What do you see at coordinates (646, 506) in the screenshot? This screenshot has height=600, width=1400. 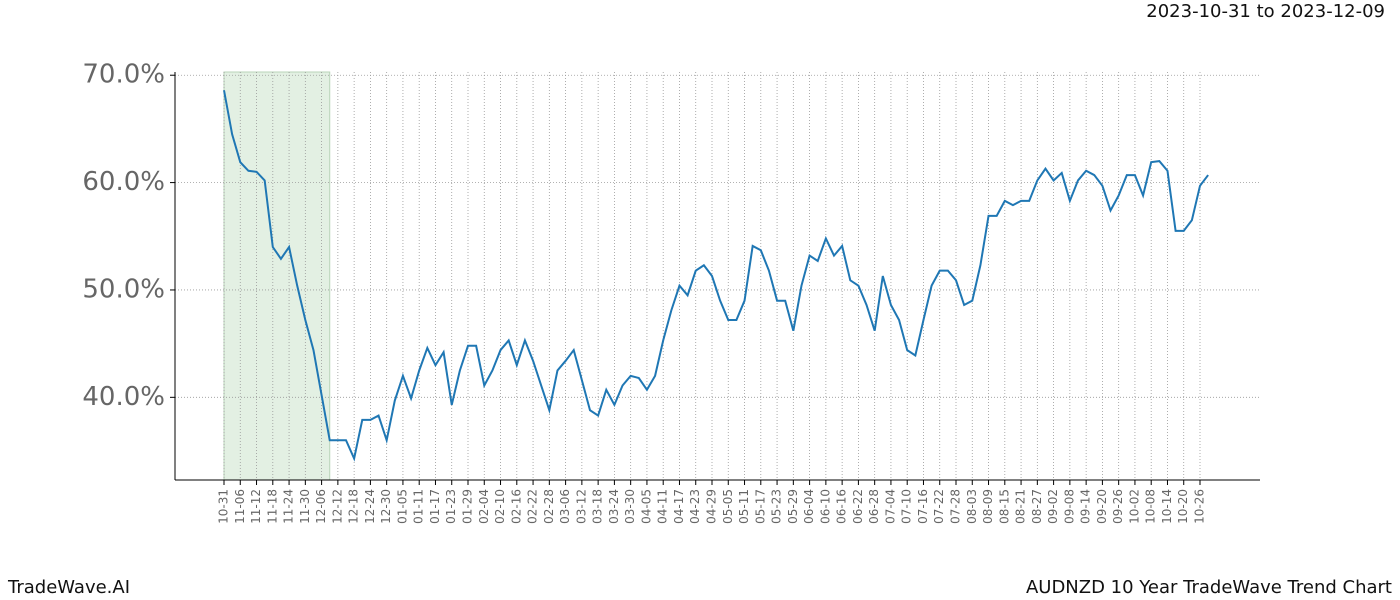 I see `x-tick-label: 04-05` at bounding box center [646, 506].